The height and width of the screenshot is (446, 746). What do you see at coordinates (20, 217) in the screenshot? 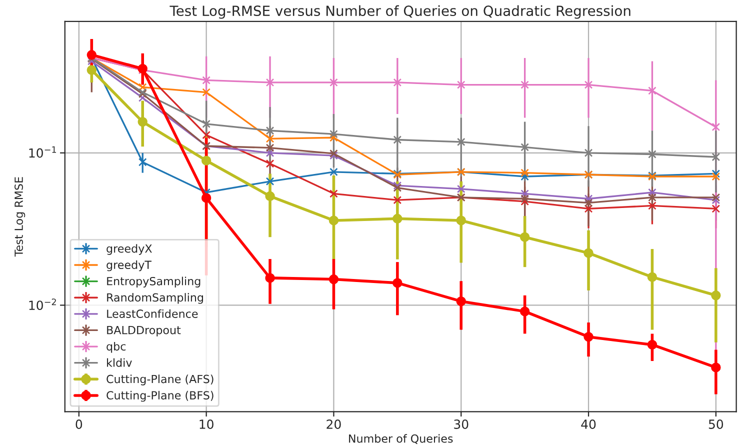
I see `y-axis-title: Test Log RMSE` at bounding box center [20, 217].